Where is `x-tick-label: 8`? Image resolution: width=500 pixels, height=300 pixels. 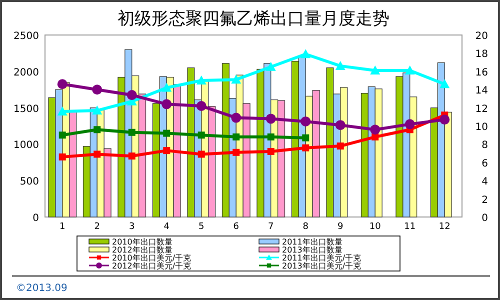
x-tick-label: 8 is located at coordinates (305, 227).